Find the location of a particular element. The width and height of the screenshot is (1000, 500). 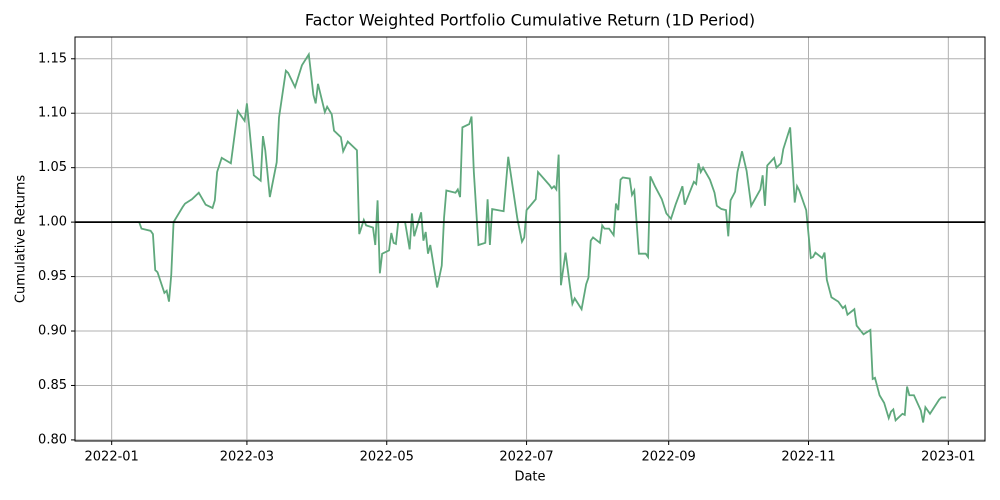

x-tick-label: 2022-01 is located at coordinates (112, 457).